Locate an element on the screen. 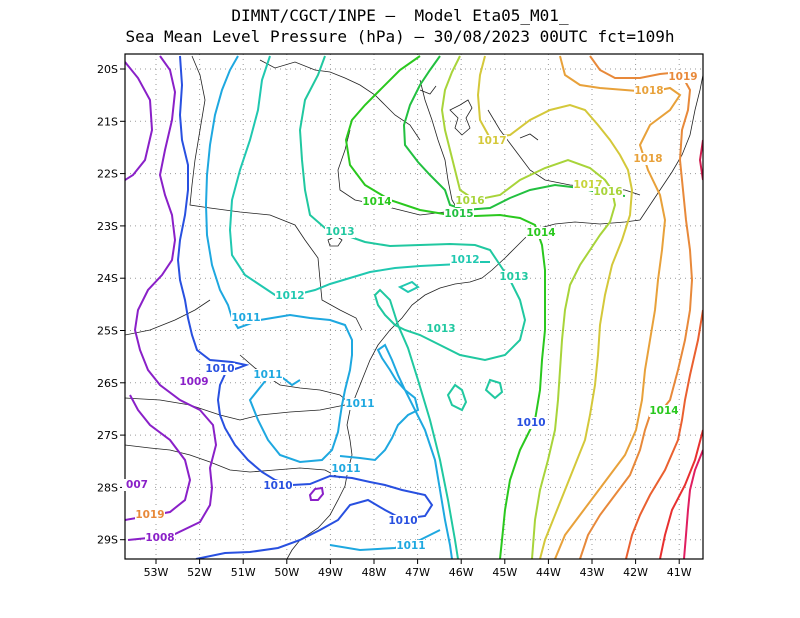  lat-tick-label: 21S is located at coordinates (107, 121).